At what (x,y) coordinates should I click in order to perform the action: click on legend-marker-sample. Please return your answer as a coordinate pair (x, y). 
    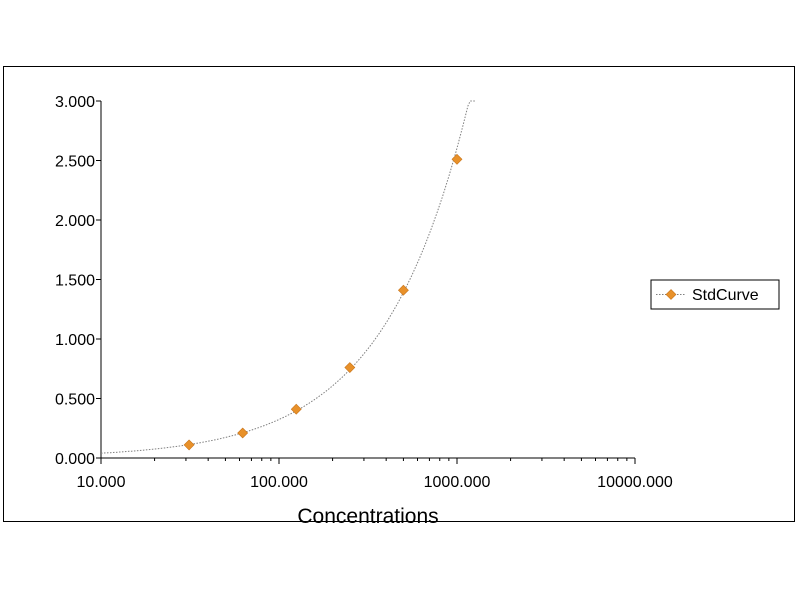
    Looking at the image, I should click on (671, 294).